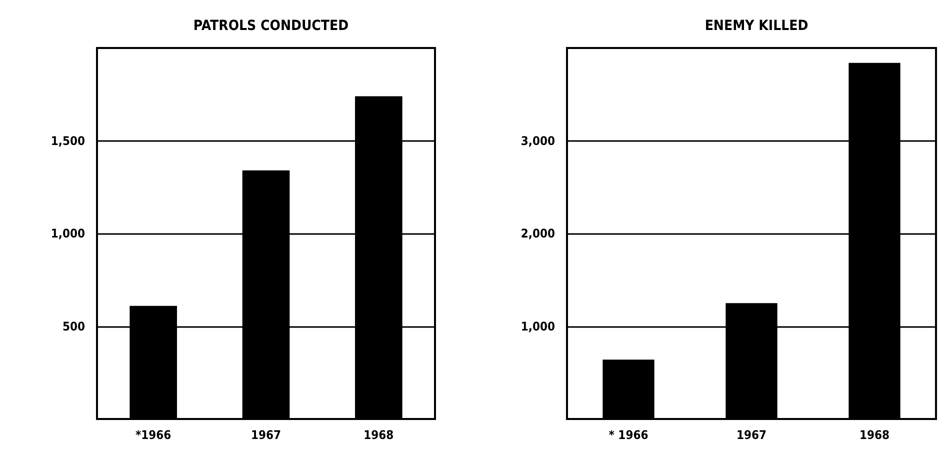  What do you see at coordinates (73, 326) in the screenshot?
I see `y-tick-label: 500` at bounding box center [73, 326].